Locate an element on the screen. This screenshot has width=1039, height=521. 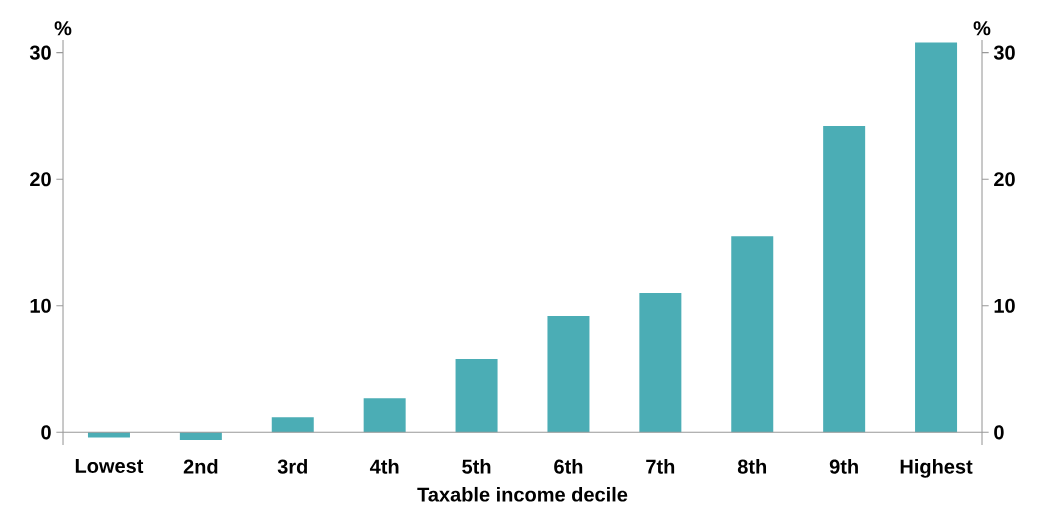
y2-tick-label: 20 is located at coordinates (1004, 179).